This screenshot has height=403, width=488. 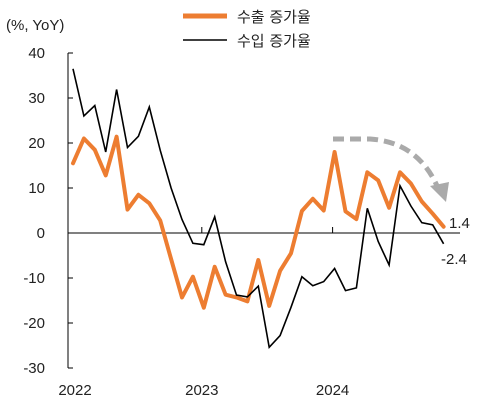 I want to click on y-tick-label: 30, so click(x=36, y=98).